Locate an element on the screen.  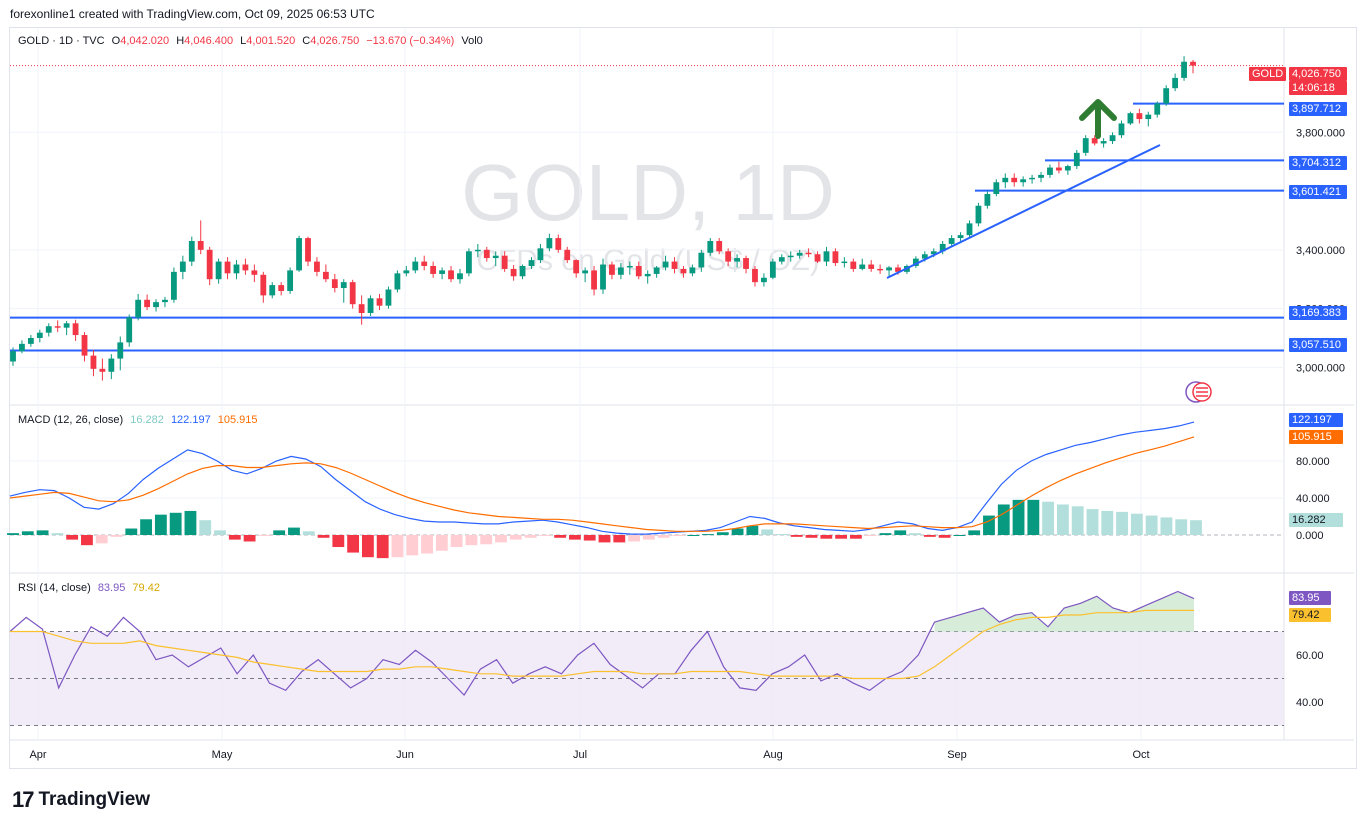
macd-line is located at coordinates (602, 478).